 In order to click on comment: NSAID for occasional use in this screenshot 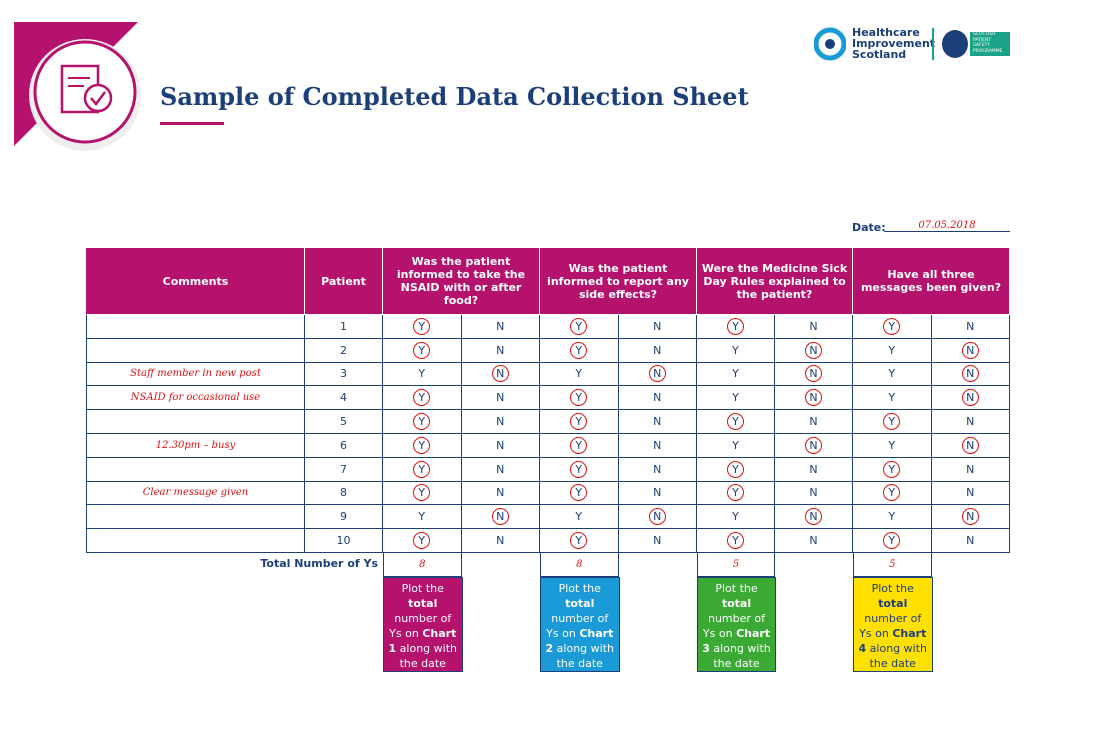, I will do `click(195, 398)`.